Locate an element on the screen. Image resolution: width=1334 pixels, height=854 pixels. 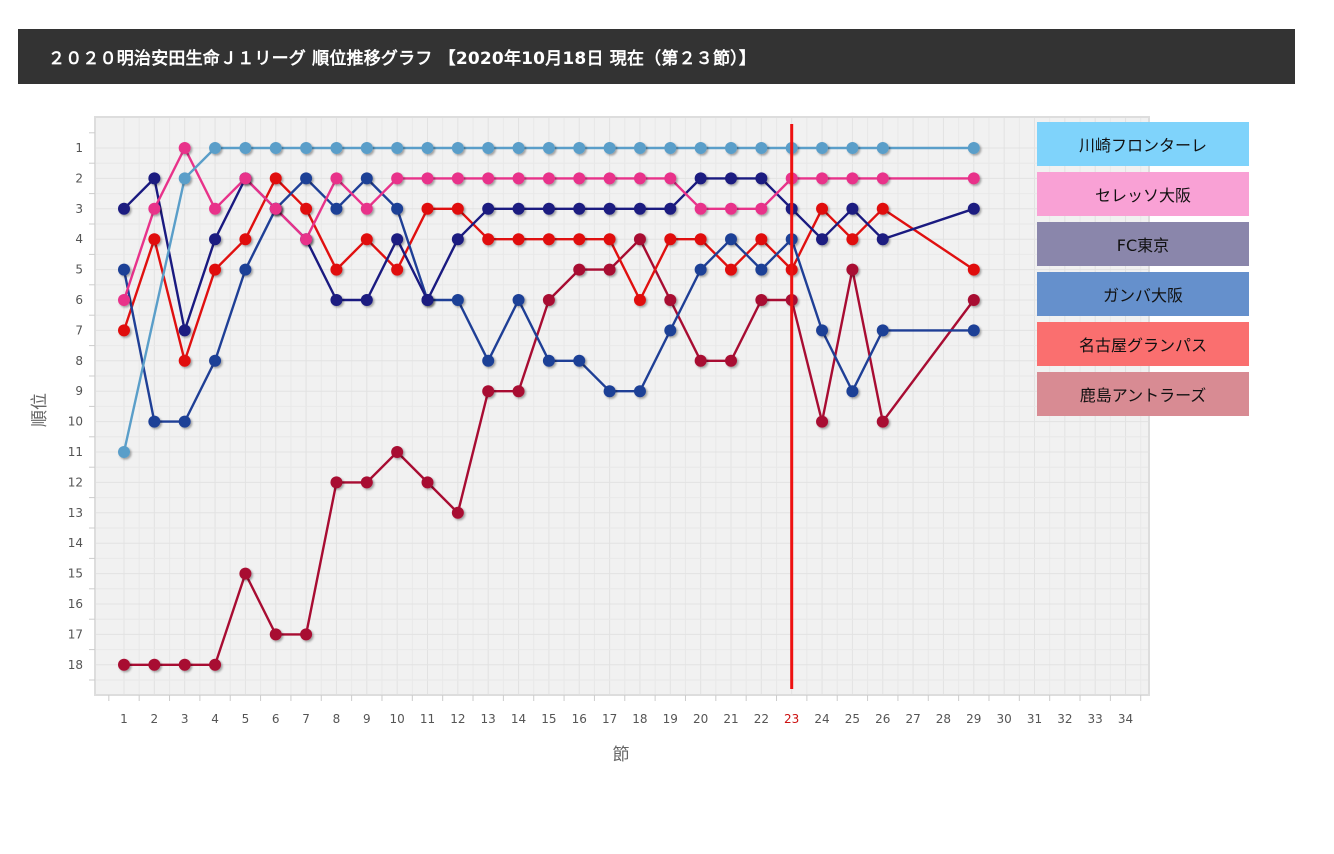
x-tick-label: 13 is located at coordinates (488, 719).